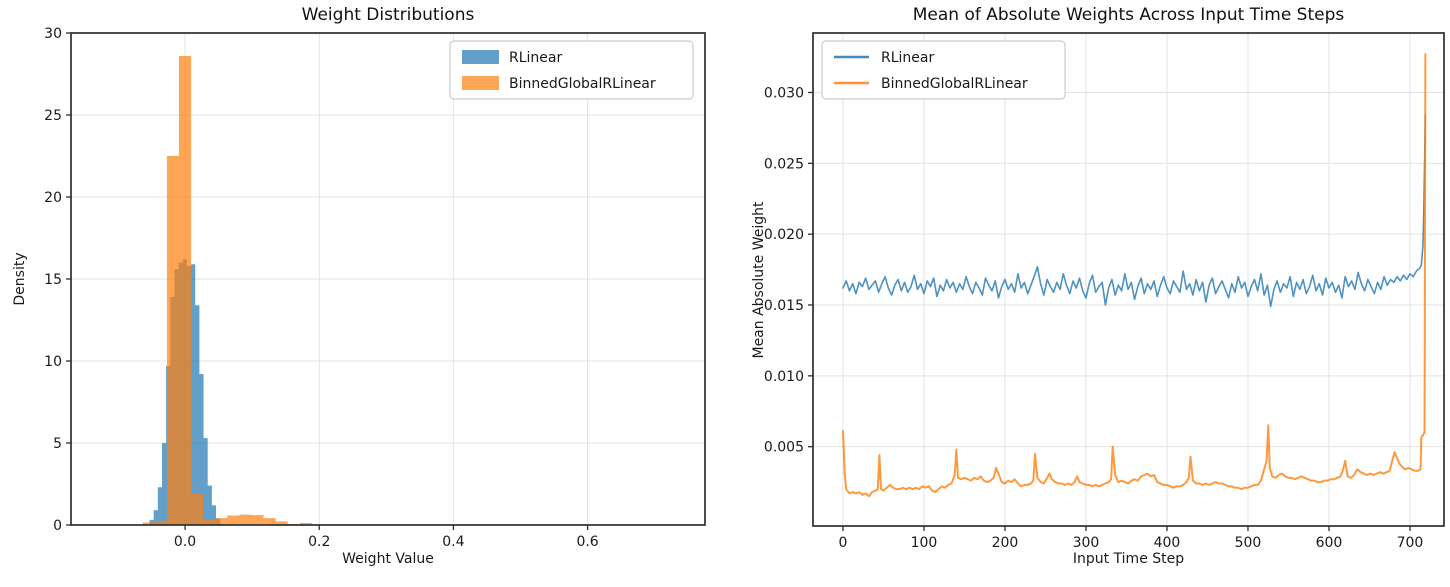 Image resolution: width=1450 pixels, height=587 pixels. I want to click on y-tick-label: 20, so click(53, 198).